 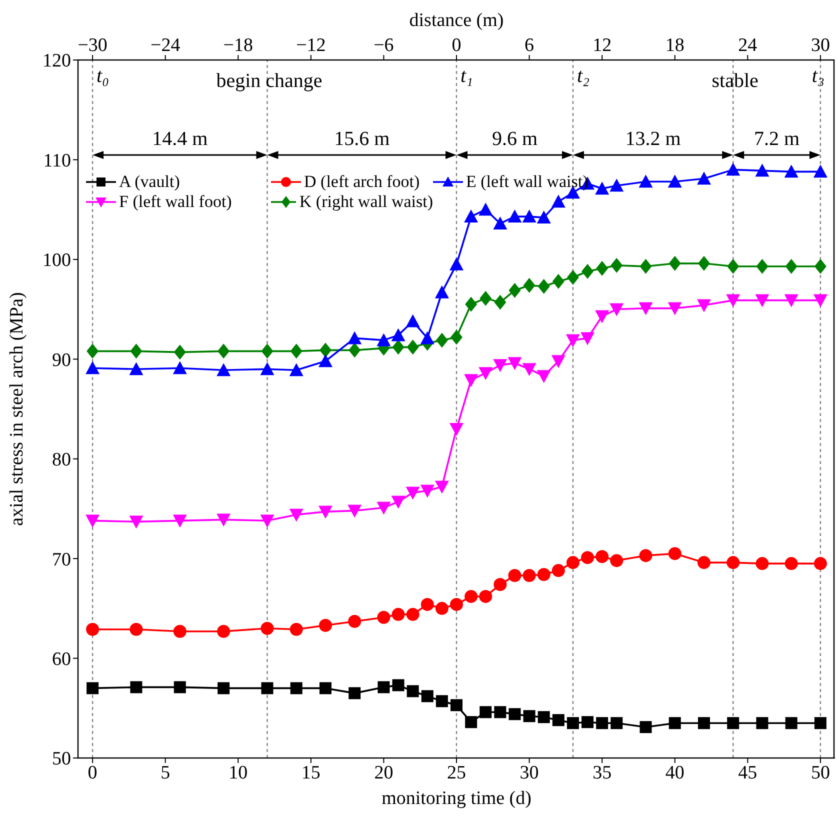 I want to click on x2-tick-label: 24, so click(x=748, y=45).